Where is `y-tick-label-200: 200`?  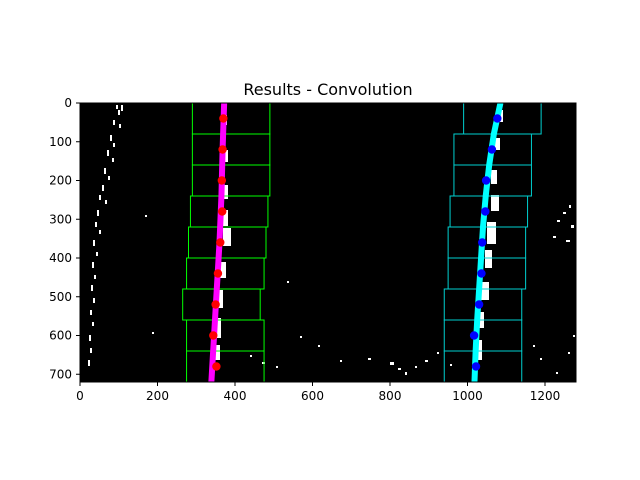
y-tick-label-200: 200 is located at coordinates (60, 181).